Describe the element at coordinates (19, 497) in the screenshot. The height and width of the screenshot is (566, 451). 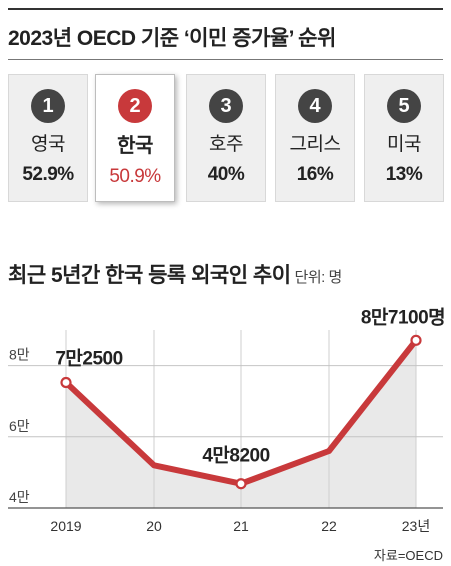
I see `y-tick-label: 4만` at that location.